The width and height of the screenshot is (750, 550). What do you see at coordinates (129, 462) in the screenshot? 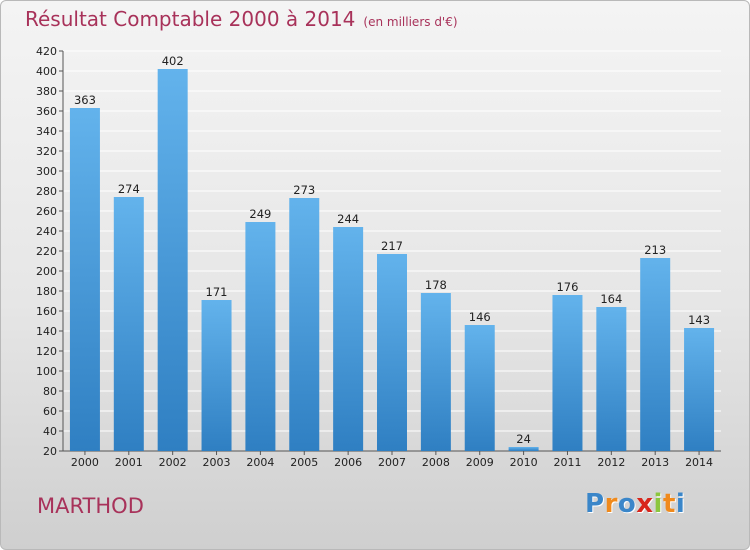
I see `x-tick-label: 2001` at bounding box center [129, 462].